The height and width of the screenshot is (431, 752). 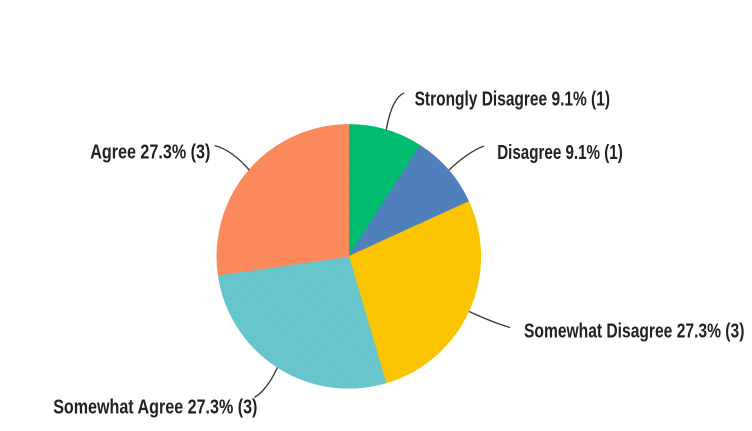 I want to click on svg-text: Strongly Disagree 9.1% (1), so click(x=512, y=98).